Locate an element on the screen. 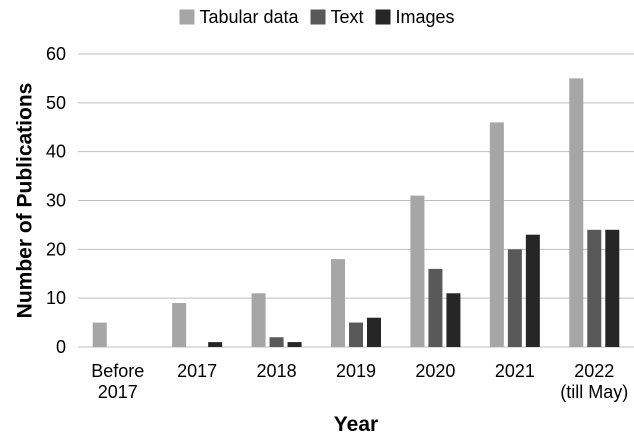 Image resolution: width=634 pixels, height=438 pixels. bar-images-2020 is located at coordinates (453, 320).